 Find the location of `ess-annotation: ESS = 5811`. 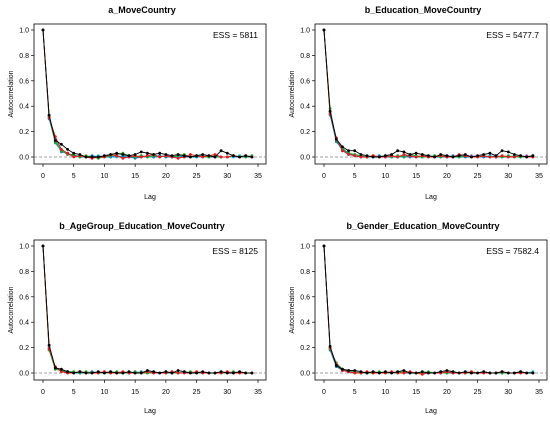

ess-annotation: ESS = 5811 is located at coordinates (235, 35).